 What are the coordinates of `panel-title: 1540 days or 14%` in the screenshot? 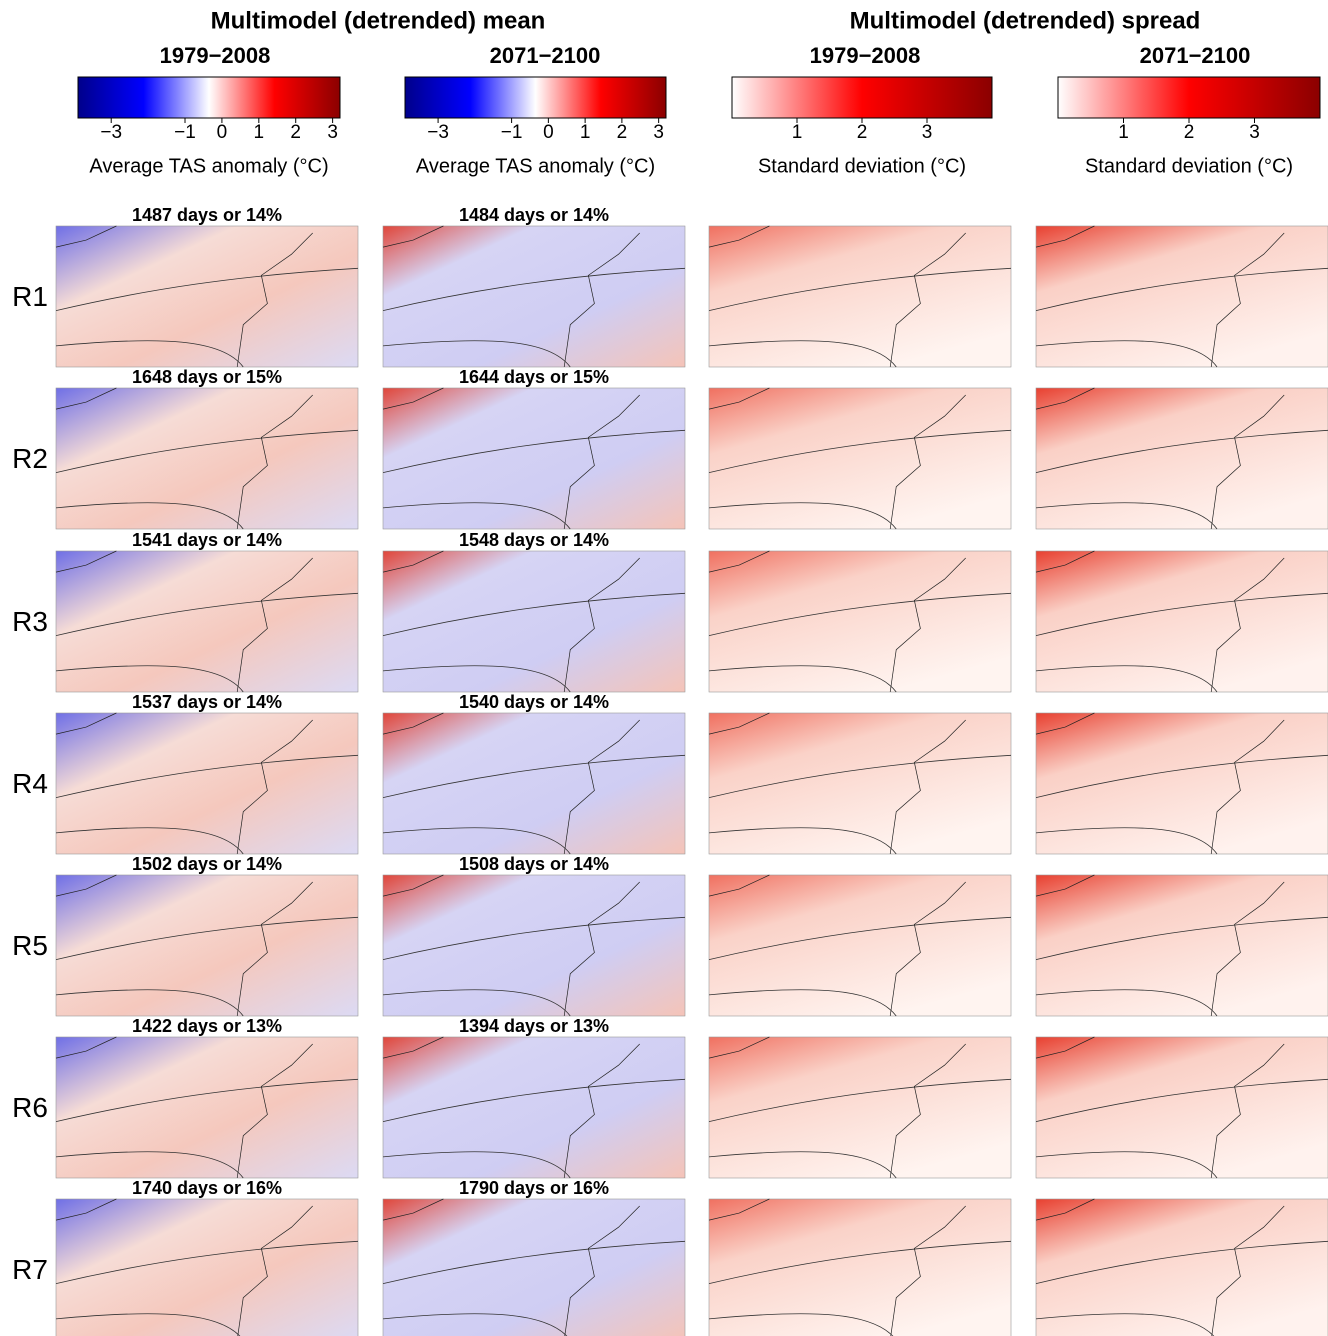 It's located at (534, 702).